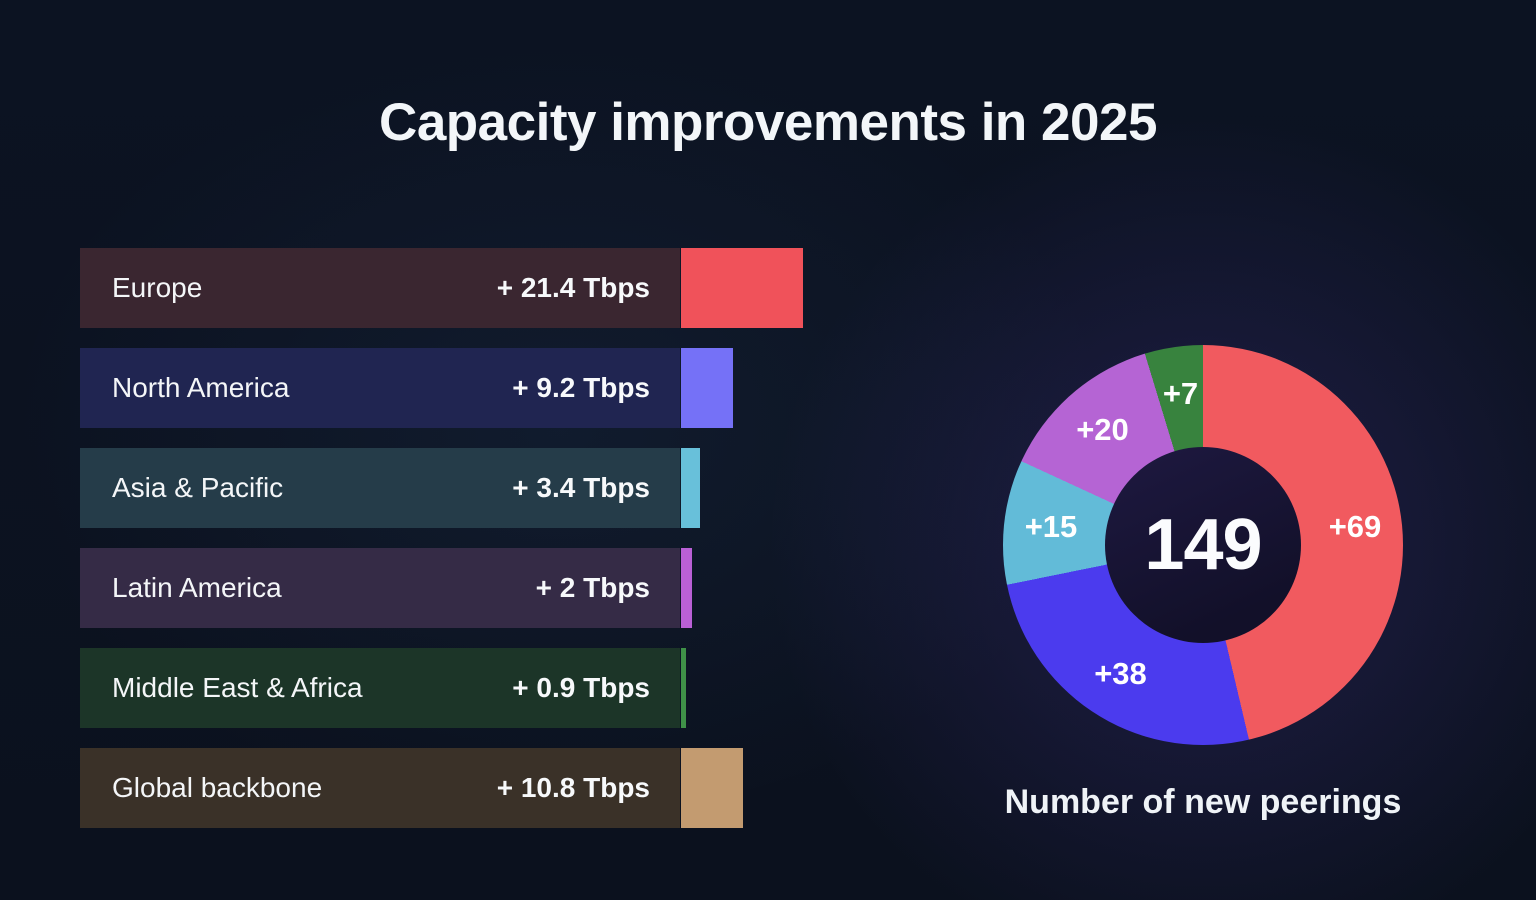  I want to click on bar-value-label: + 21.4 Tbps, so click(573, 287).